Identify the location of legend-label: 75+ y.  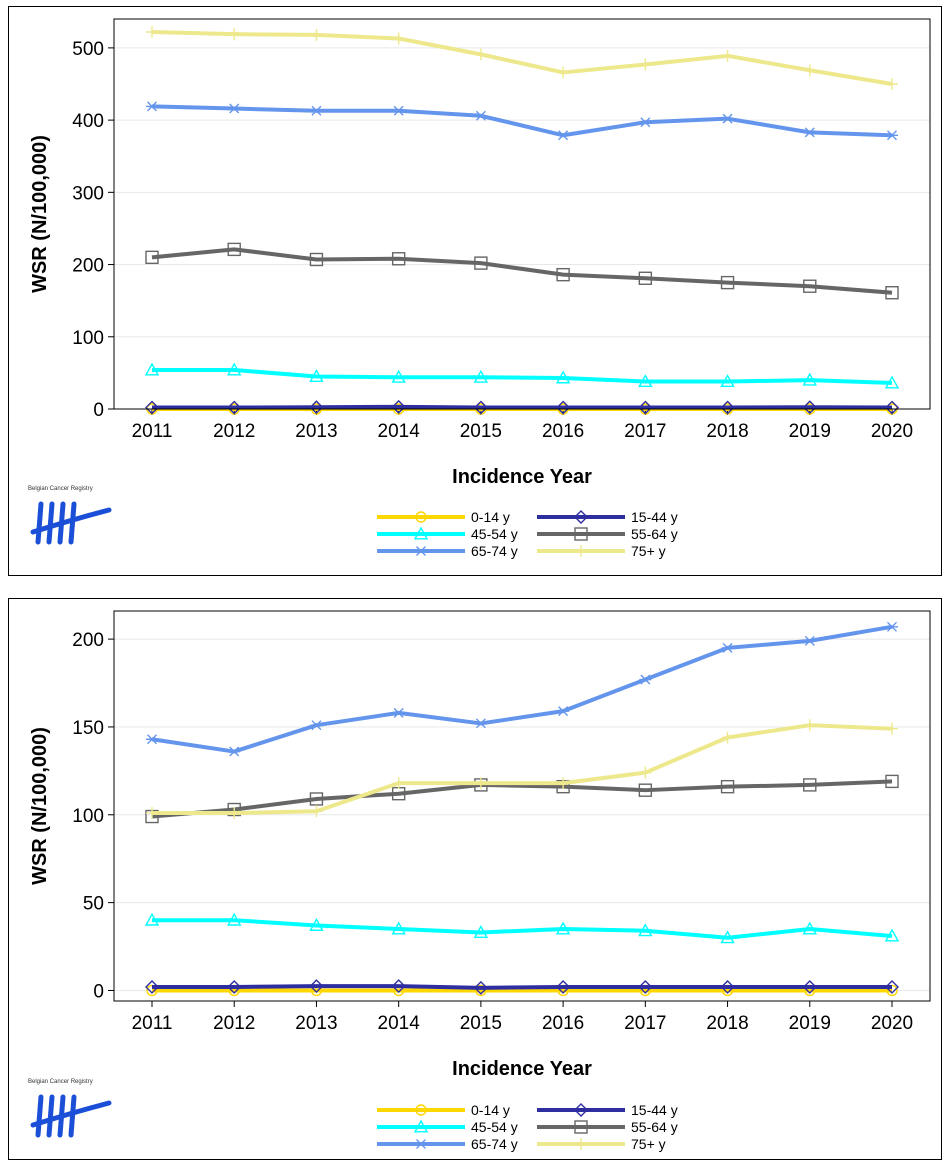
(648, 551).